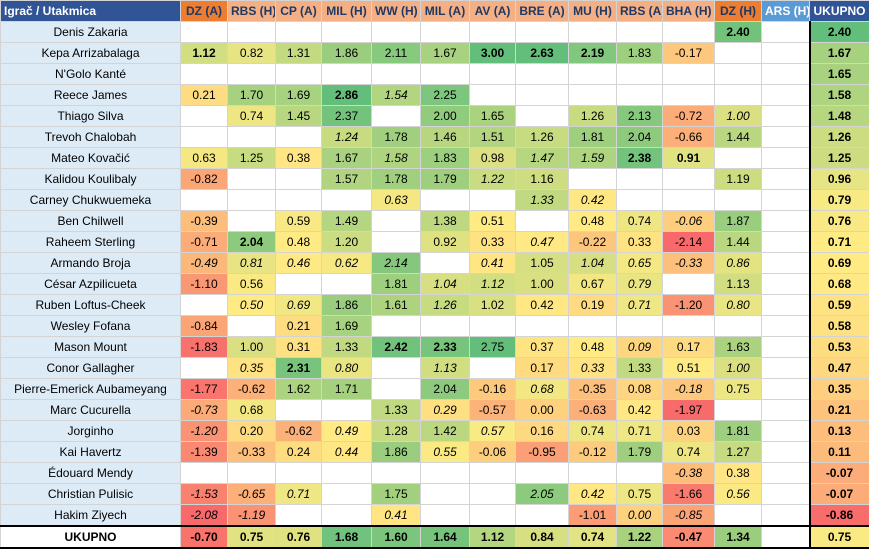 The width and height of the screenshot is (869, 549). Describe the element at coordinates (493, 284) in the screenshot. I see `rating-cell: 1.12` at that location.